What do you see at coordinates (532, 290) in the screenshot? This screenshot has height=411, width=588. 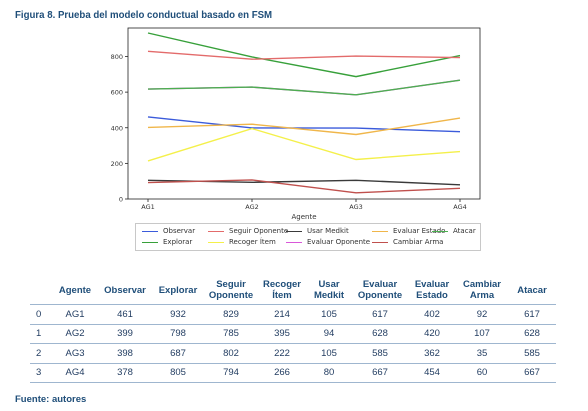 I see `column-header-atacar: Atacar` at bounding box center [532, 290].